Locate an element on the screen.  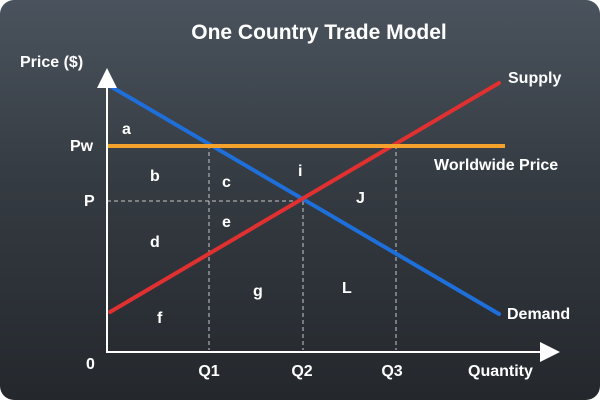
demand-label: Demand is located at coordinates (538, 314).